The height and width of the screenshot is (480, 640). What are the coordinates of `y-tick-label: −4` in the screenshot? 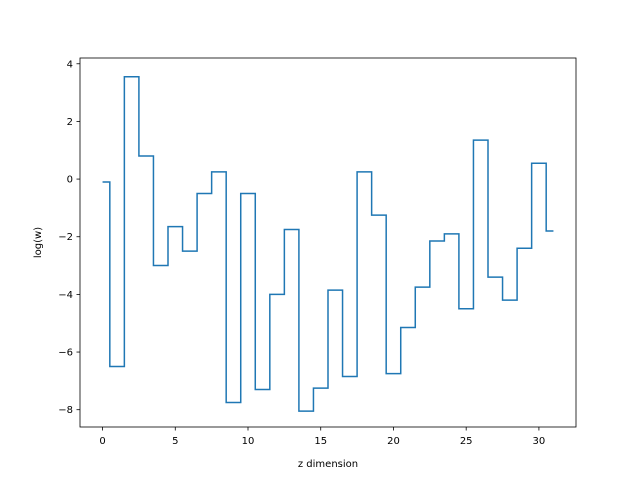 It's located at (65, 295).